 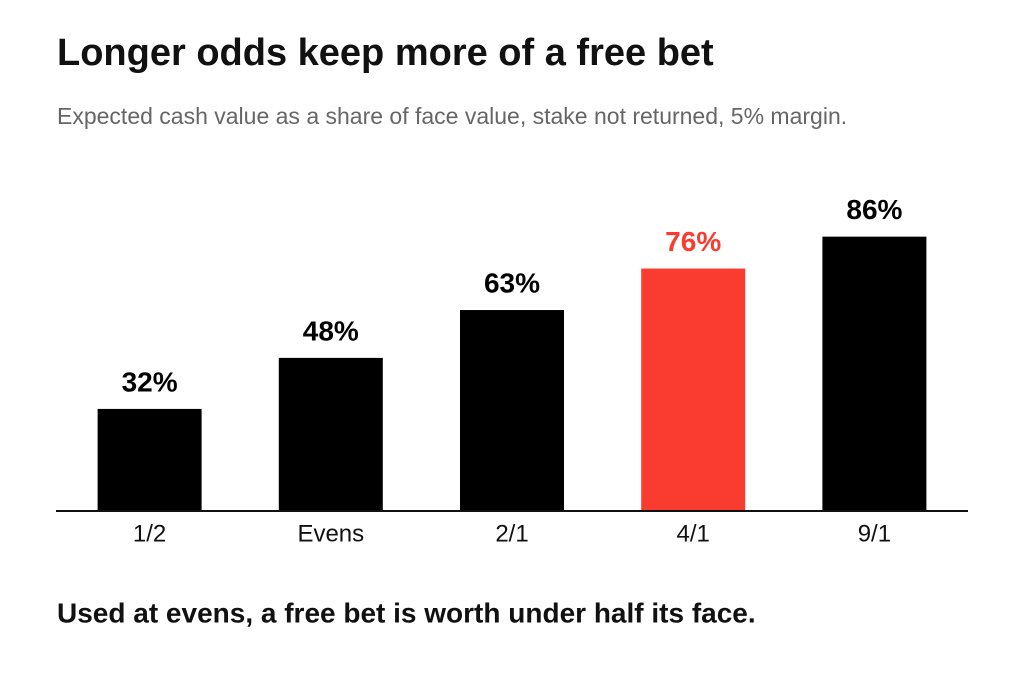 What do you see at coordinates (693, 533) in the screenshot?
I see `x-tick-label: 4/1` at bounding box center [693, 533].